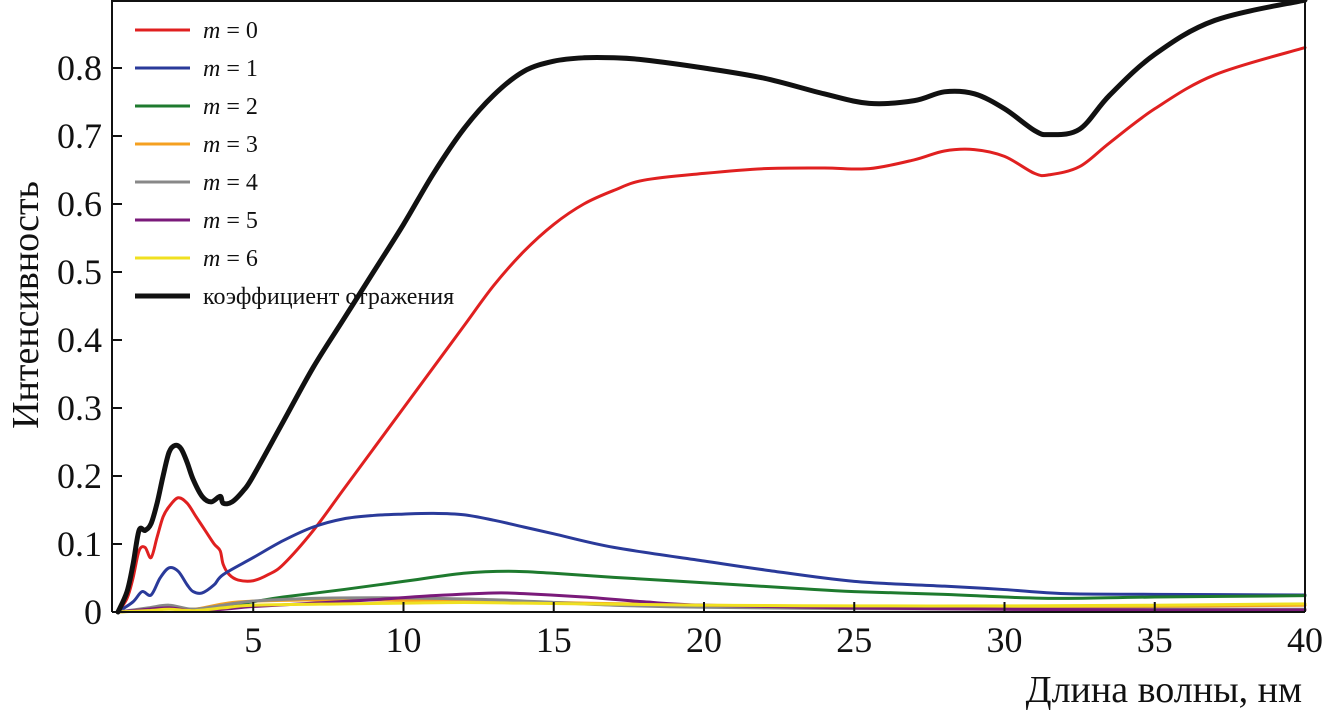 This screenshot has width=1324, height=713. What do you see at coordinates (93, 612) in the screenshot?
I see `y-tick-label: 0` at bounding box center [93, 612].